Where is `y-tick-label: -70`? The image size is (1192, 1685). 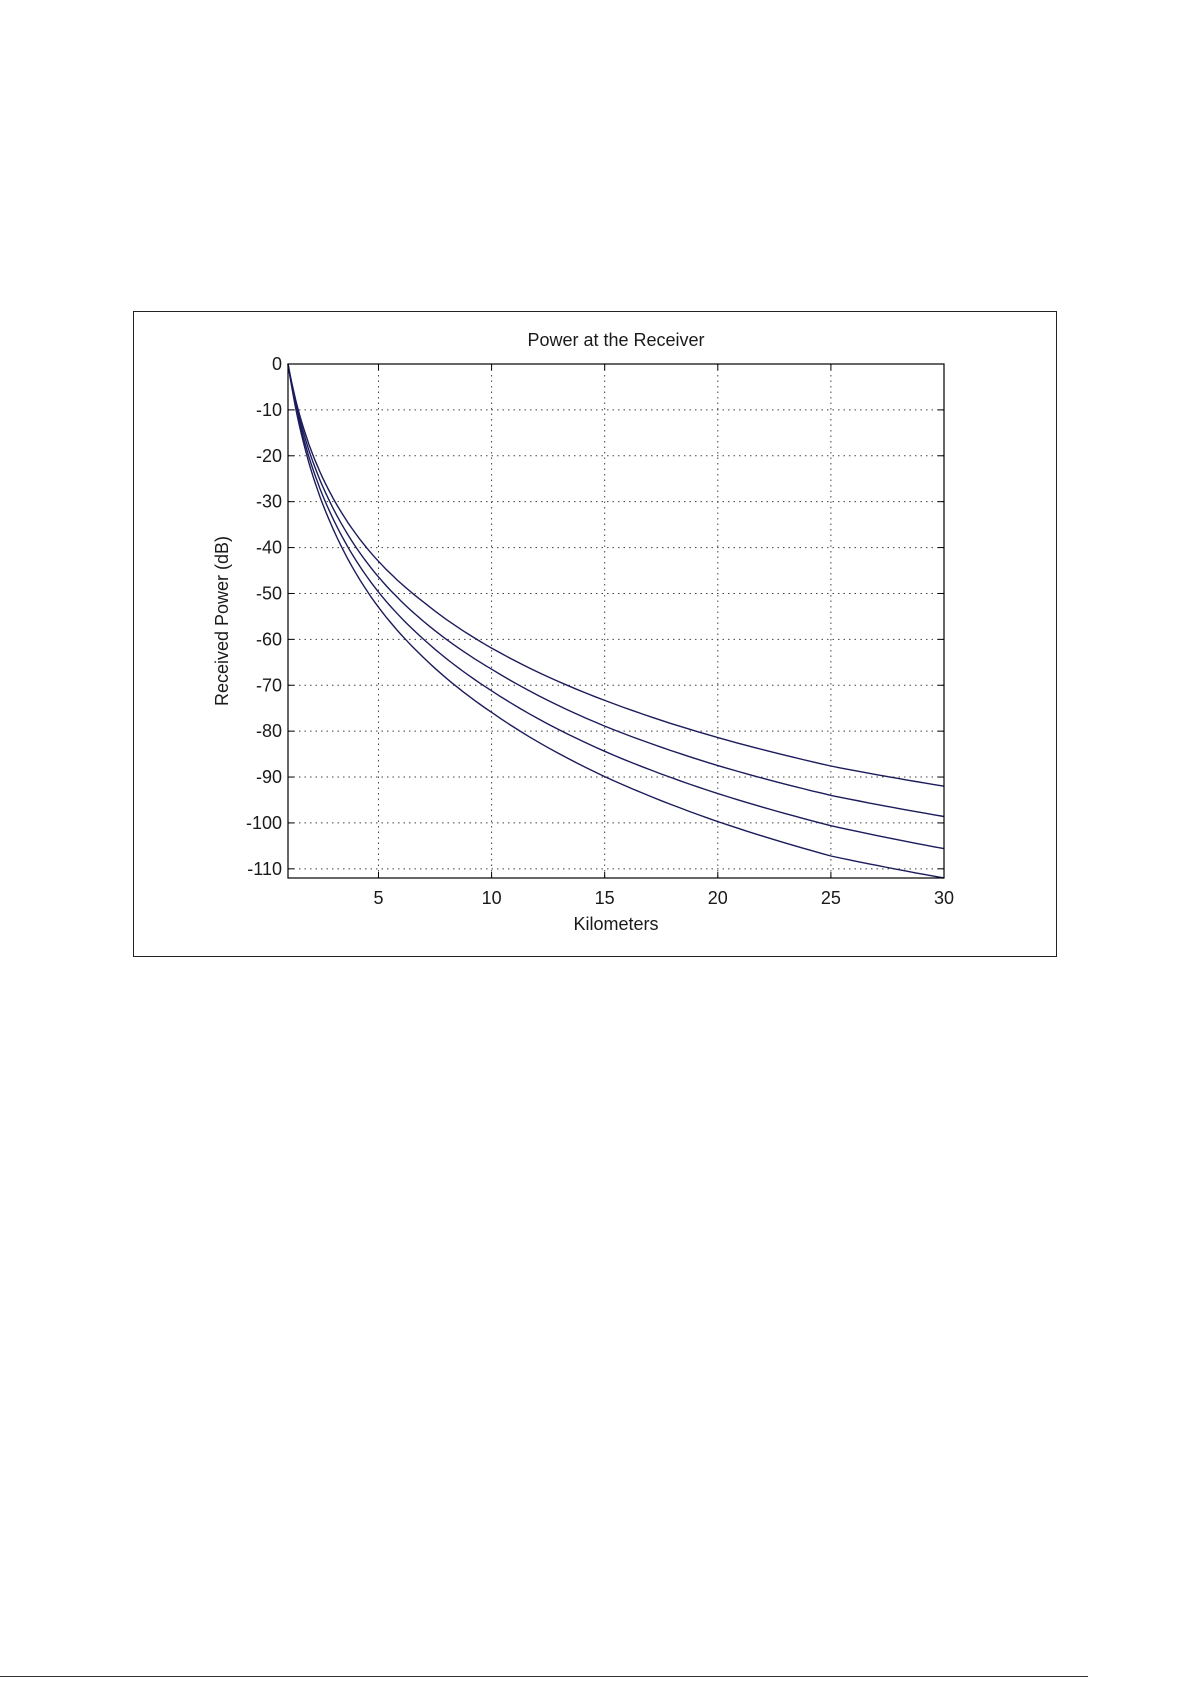
y-tick-label: -70 is located at coordinates (269, 685).